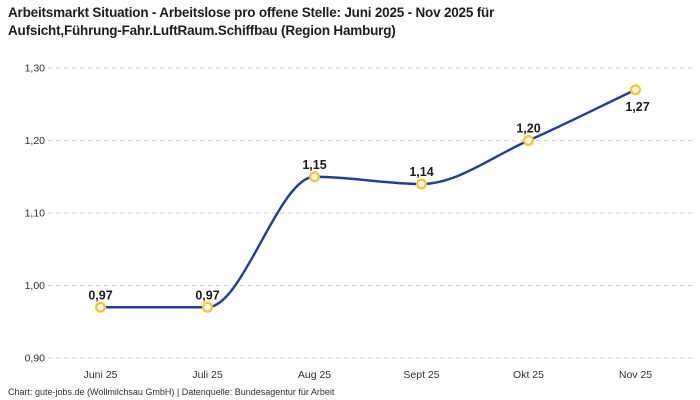 This screenshot has height=400, width=700. What do you see at coordinates (637, 107) in the screenshot?
I see `data-point-label: 1,27` at bounding box center [637, 107].